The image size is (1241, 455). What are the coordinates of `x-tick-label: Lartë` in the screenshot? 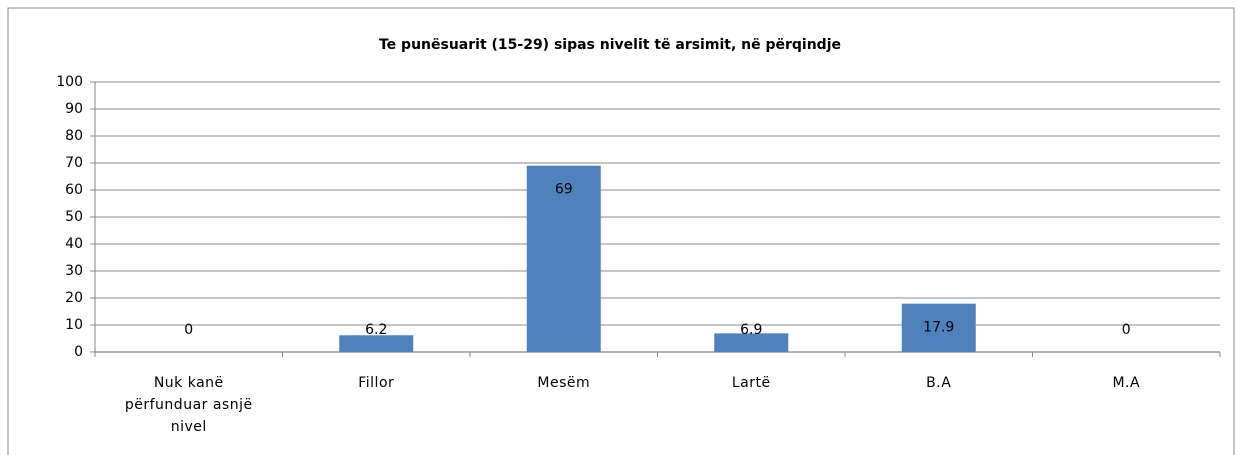 It's located at (751, 383).